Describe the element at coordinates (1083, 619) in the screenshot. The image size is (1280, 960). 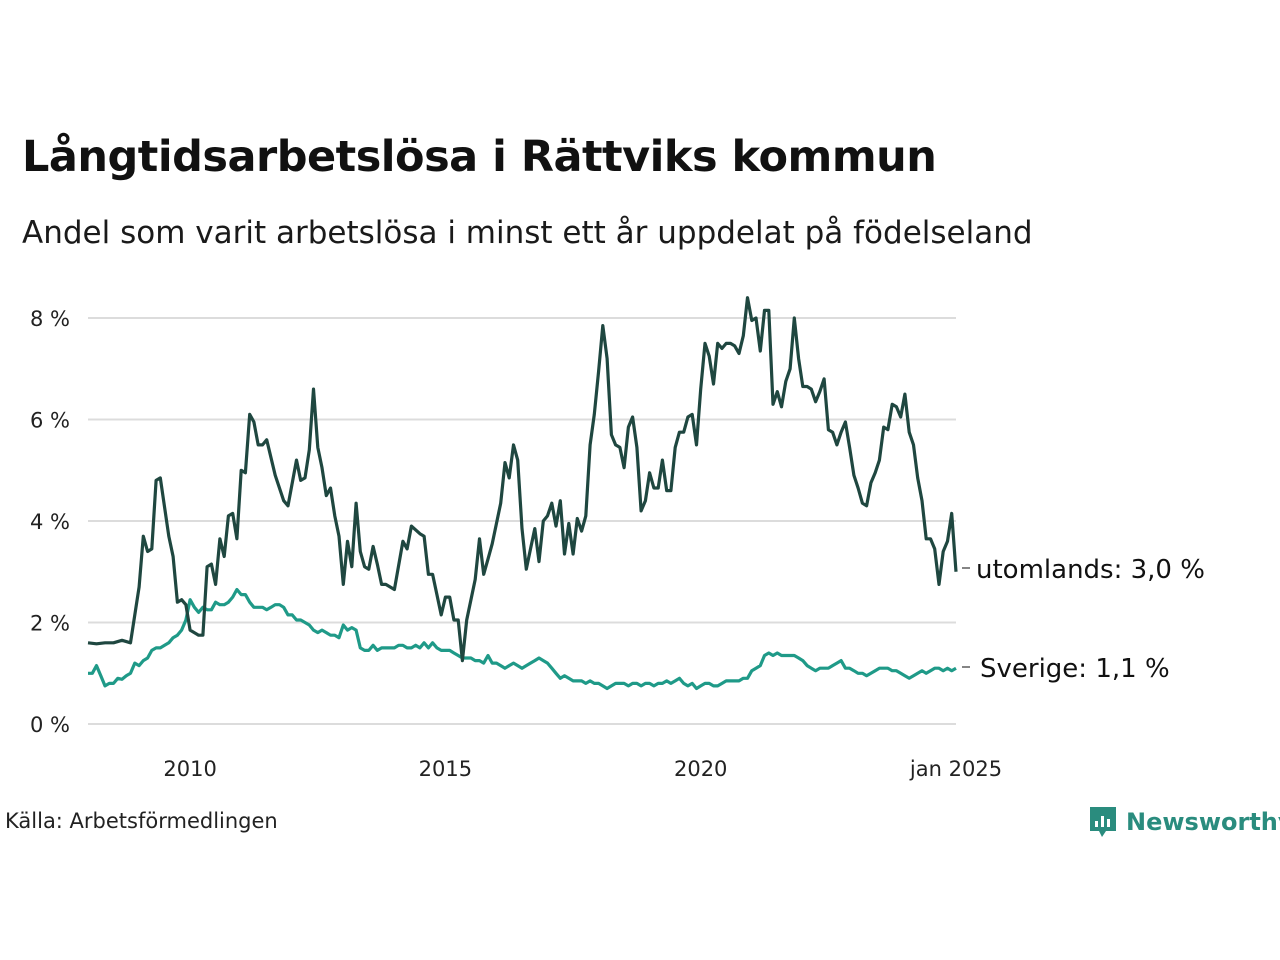
I see `series-end-labels: utomlands: 3,0 % Sverige: 1,1 %` at that location.